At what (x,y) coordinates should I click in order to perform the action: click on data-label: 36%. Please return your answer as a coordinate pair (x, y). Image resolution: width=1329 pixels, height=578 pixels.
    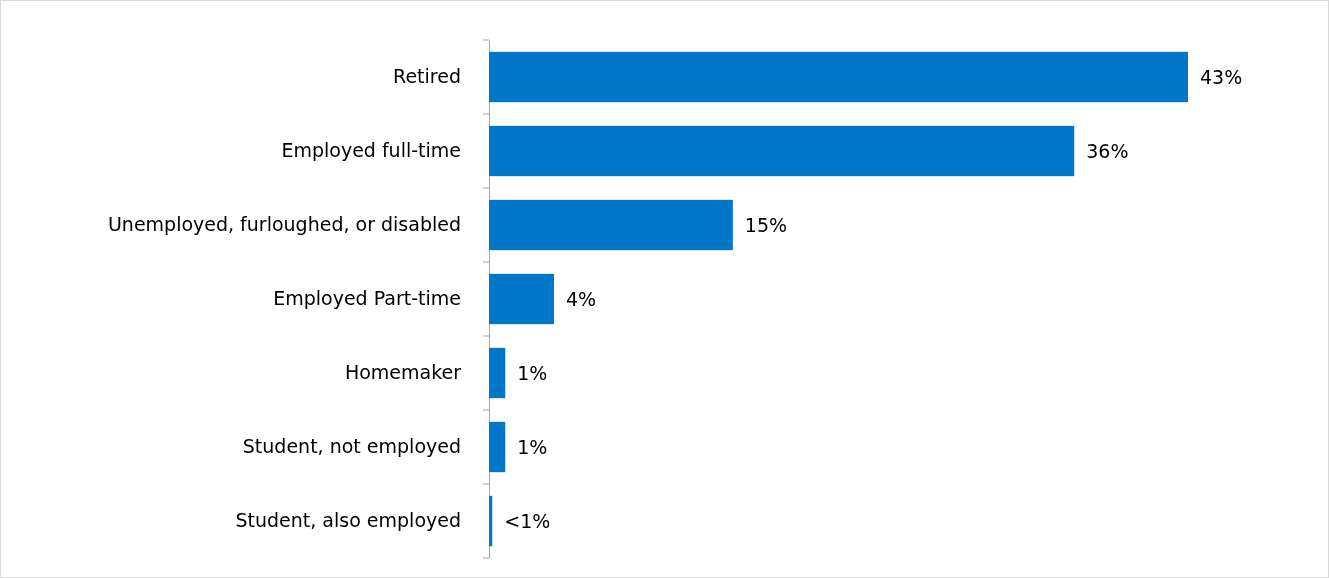
    Looking at the image, I should click on (1107, 150).